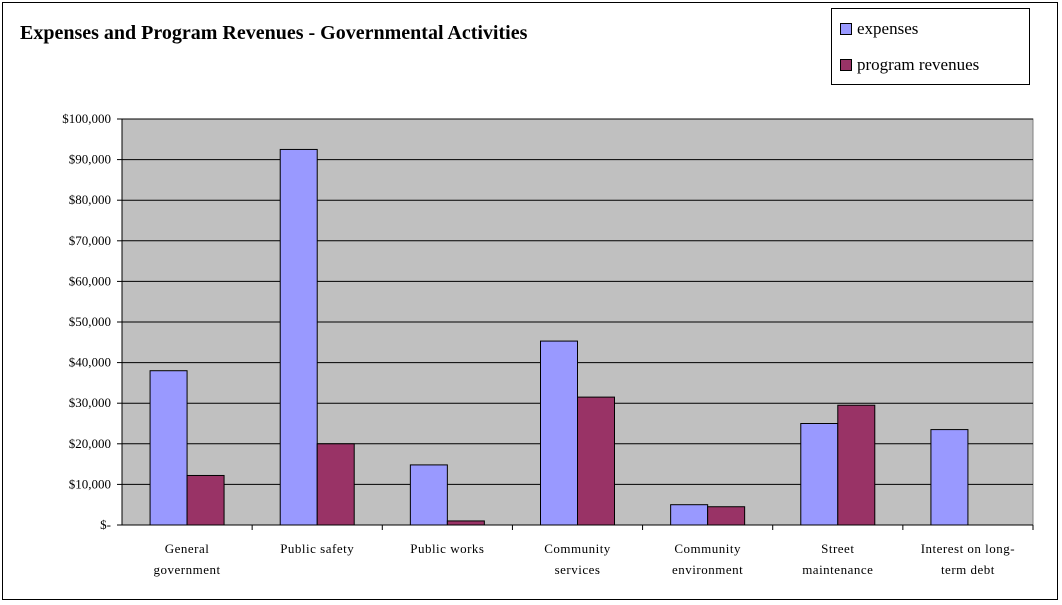  Describe the element at coordinates (968, 569) in the screenshot. I see `x-category-label: term debt` at that location.